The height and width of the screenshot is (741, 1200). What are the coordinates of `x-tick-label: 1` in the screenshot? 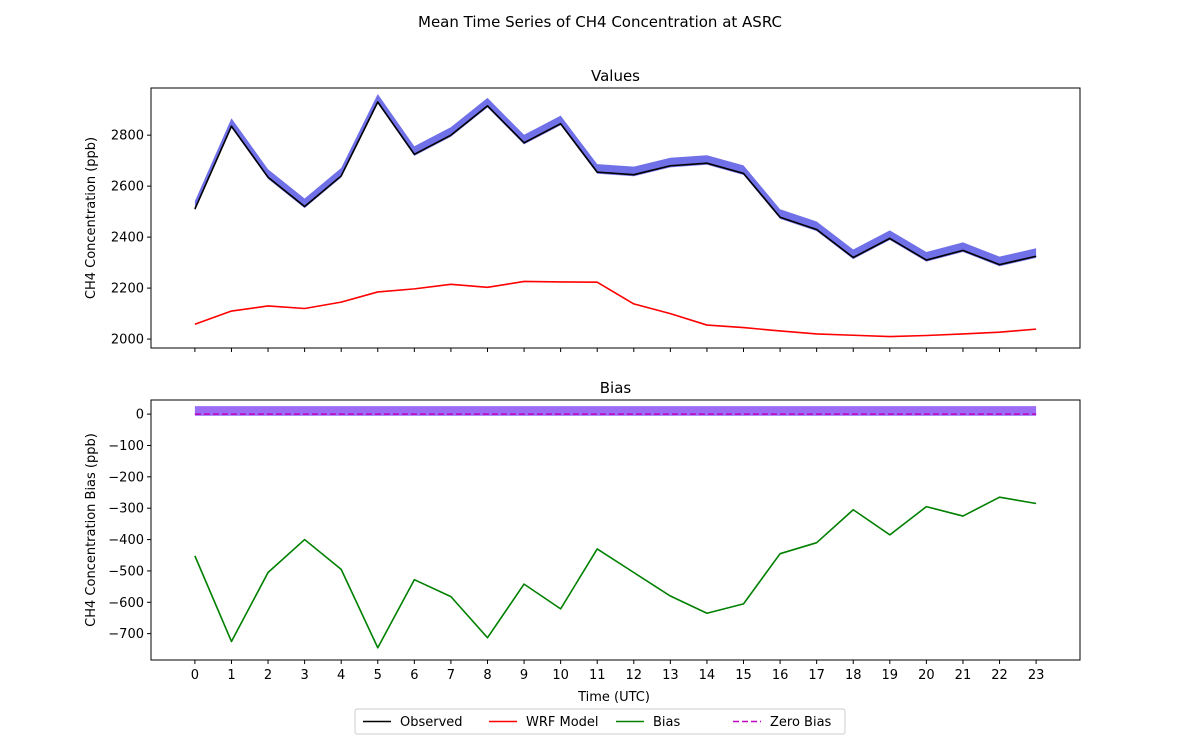 It's located at (231, 675).